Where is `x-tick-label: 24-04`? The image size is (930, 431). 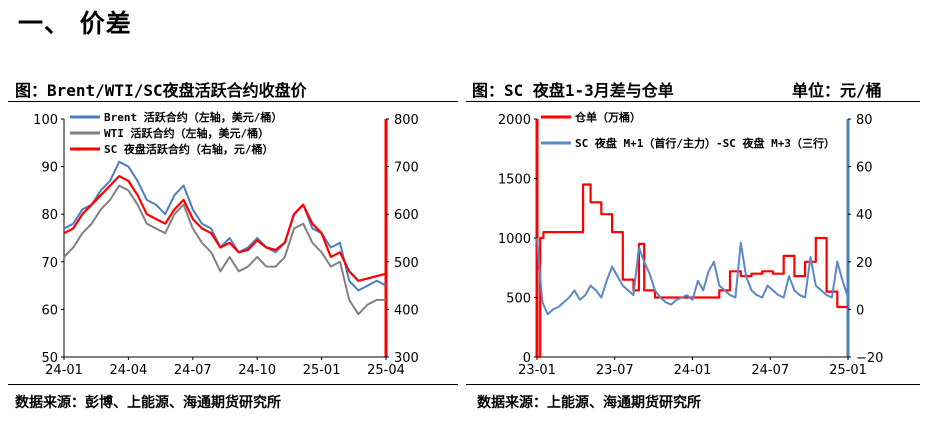
x-tick-label: 24-04 is located at coordinates (129, 370).